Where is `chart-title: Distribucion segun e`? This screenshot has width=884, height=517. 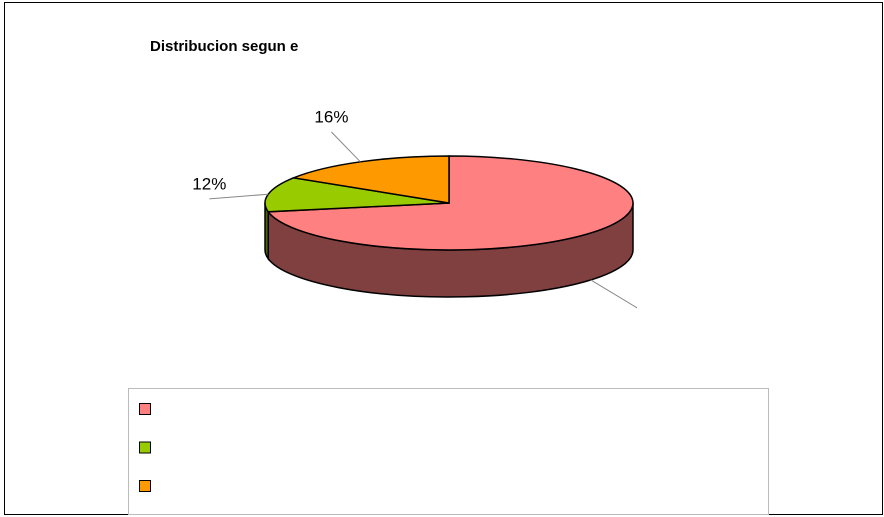
chart-title: Distribucion segun e is located at coordinates (224, 46).